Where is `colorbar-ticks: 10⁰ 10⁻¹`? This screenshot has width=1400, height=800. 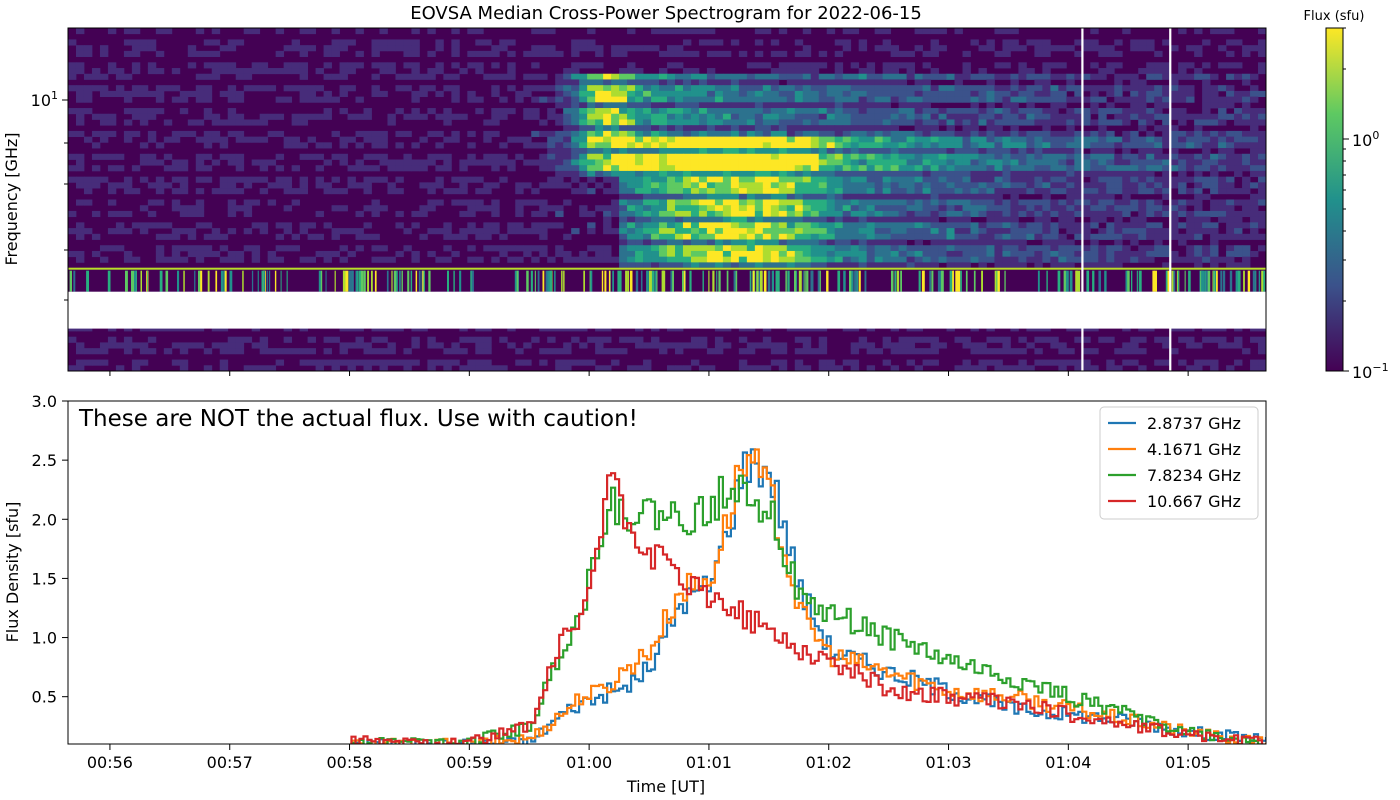
colorbar-ticks: 10⁰ 10⁻¹ is located at coordinates (1366, 204).